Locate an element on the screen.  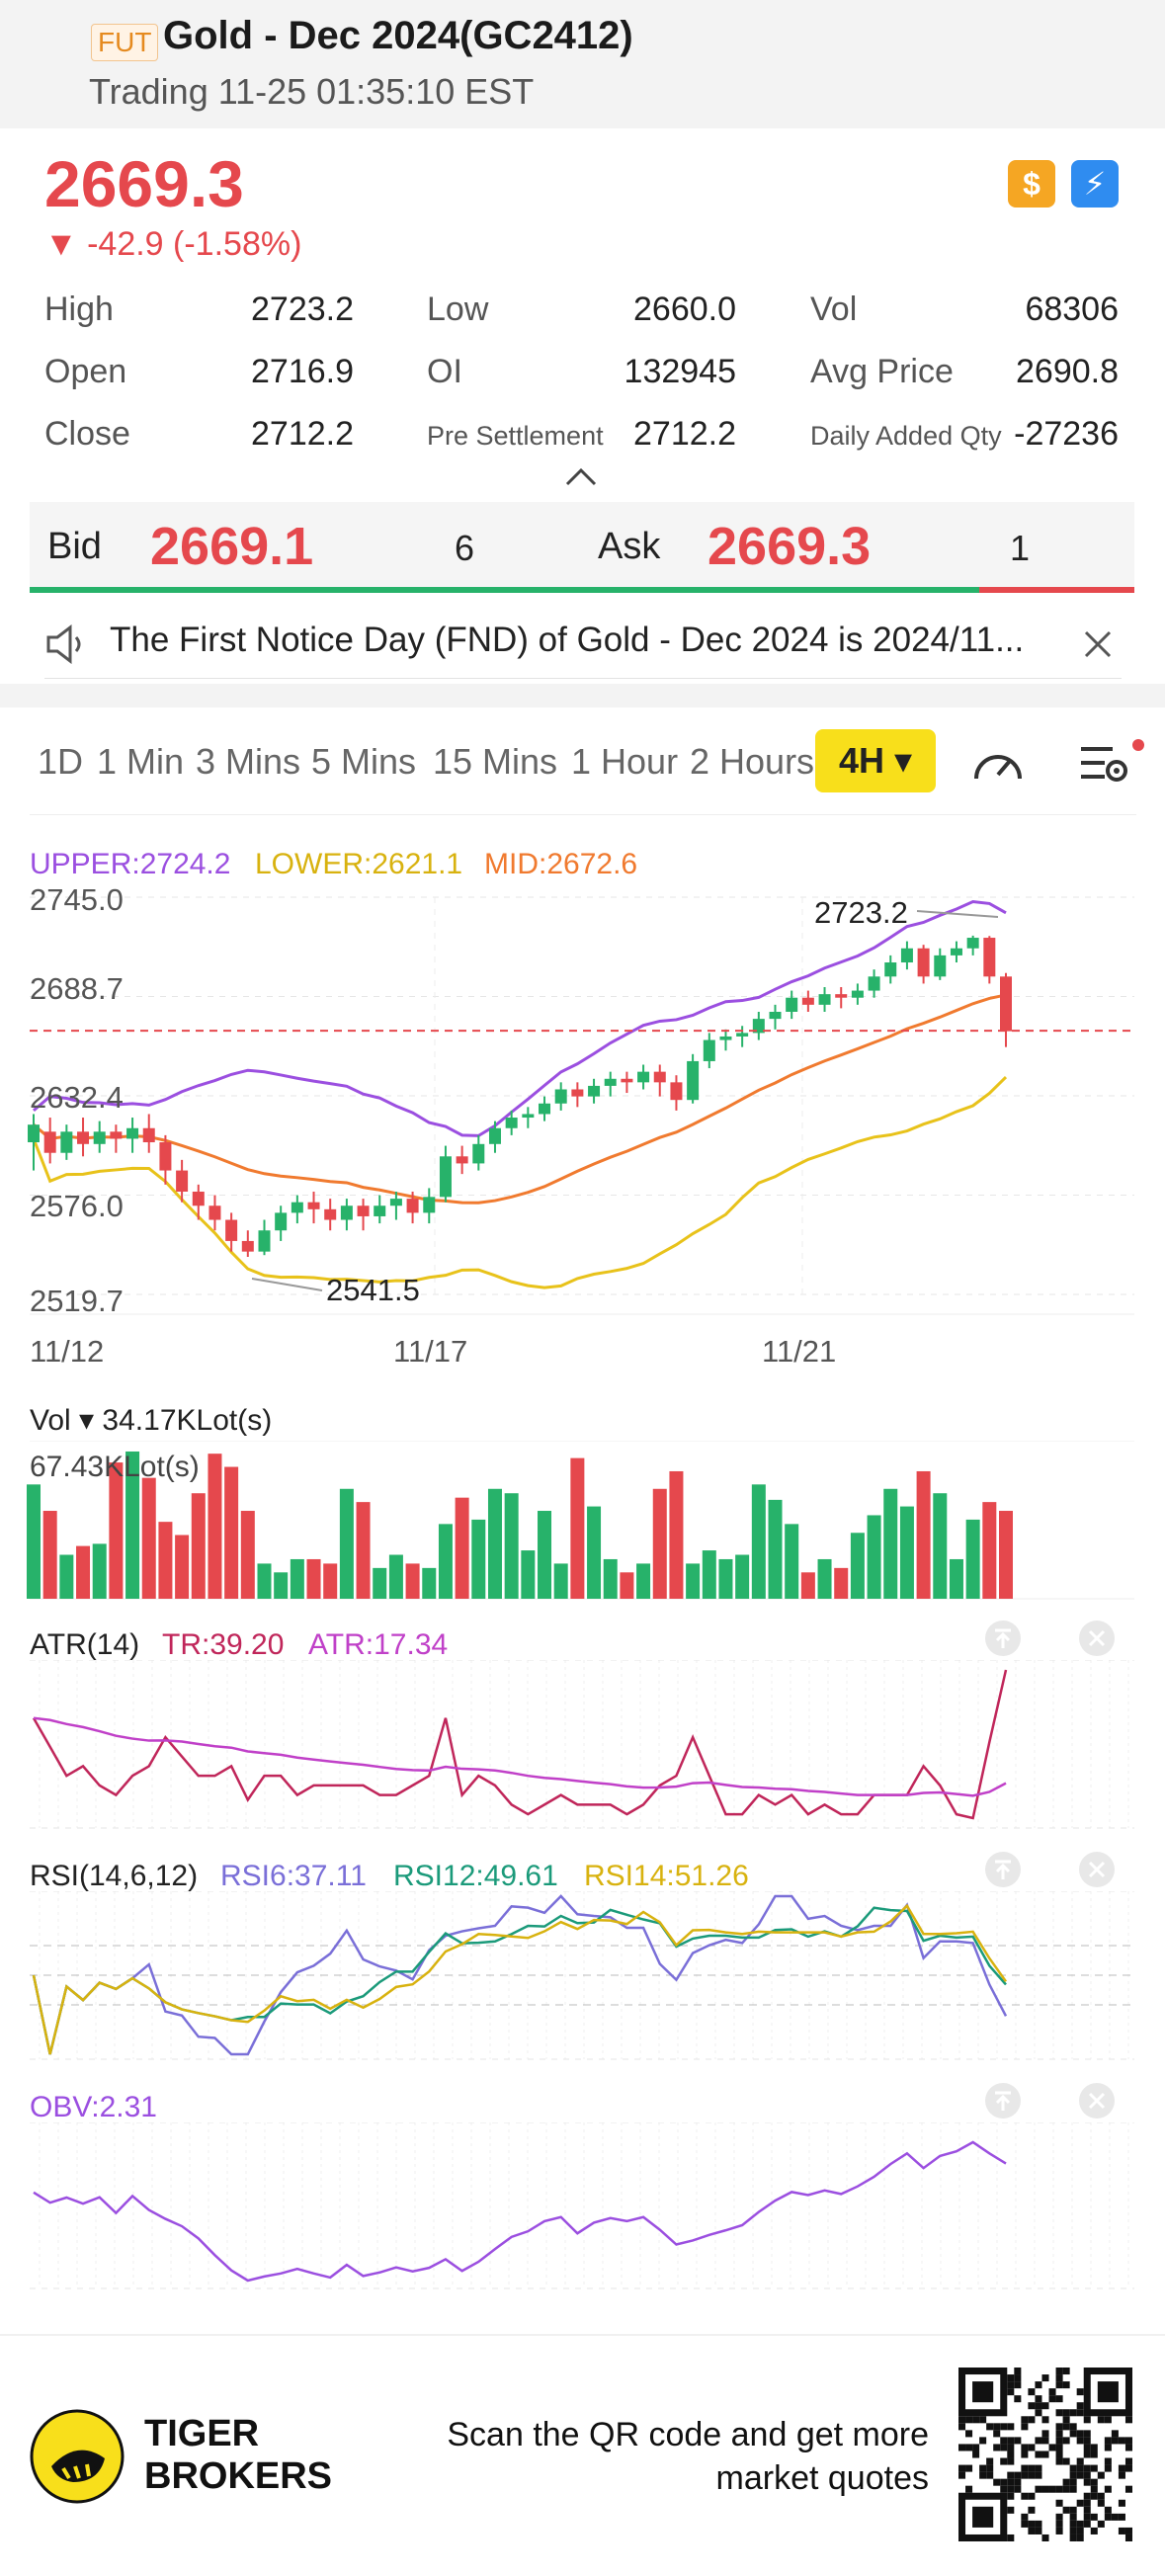
tab-1hour: 1 Hour is located at coordinates (625, 761).